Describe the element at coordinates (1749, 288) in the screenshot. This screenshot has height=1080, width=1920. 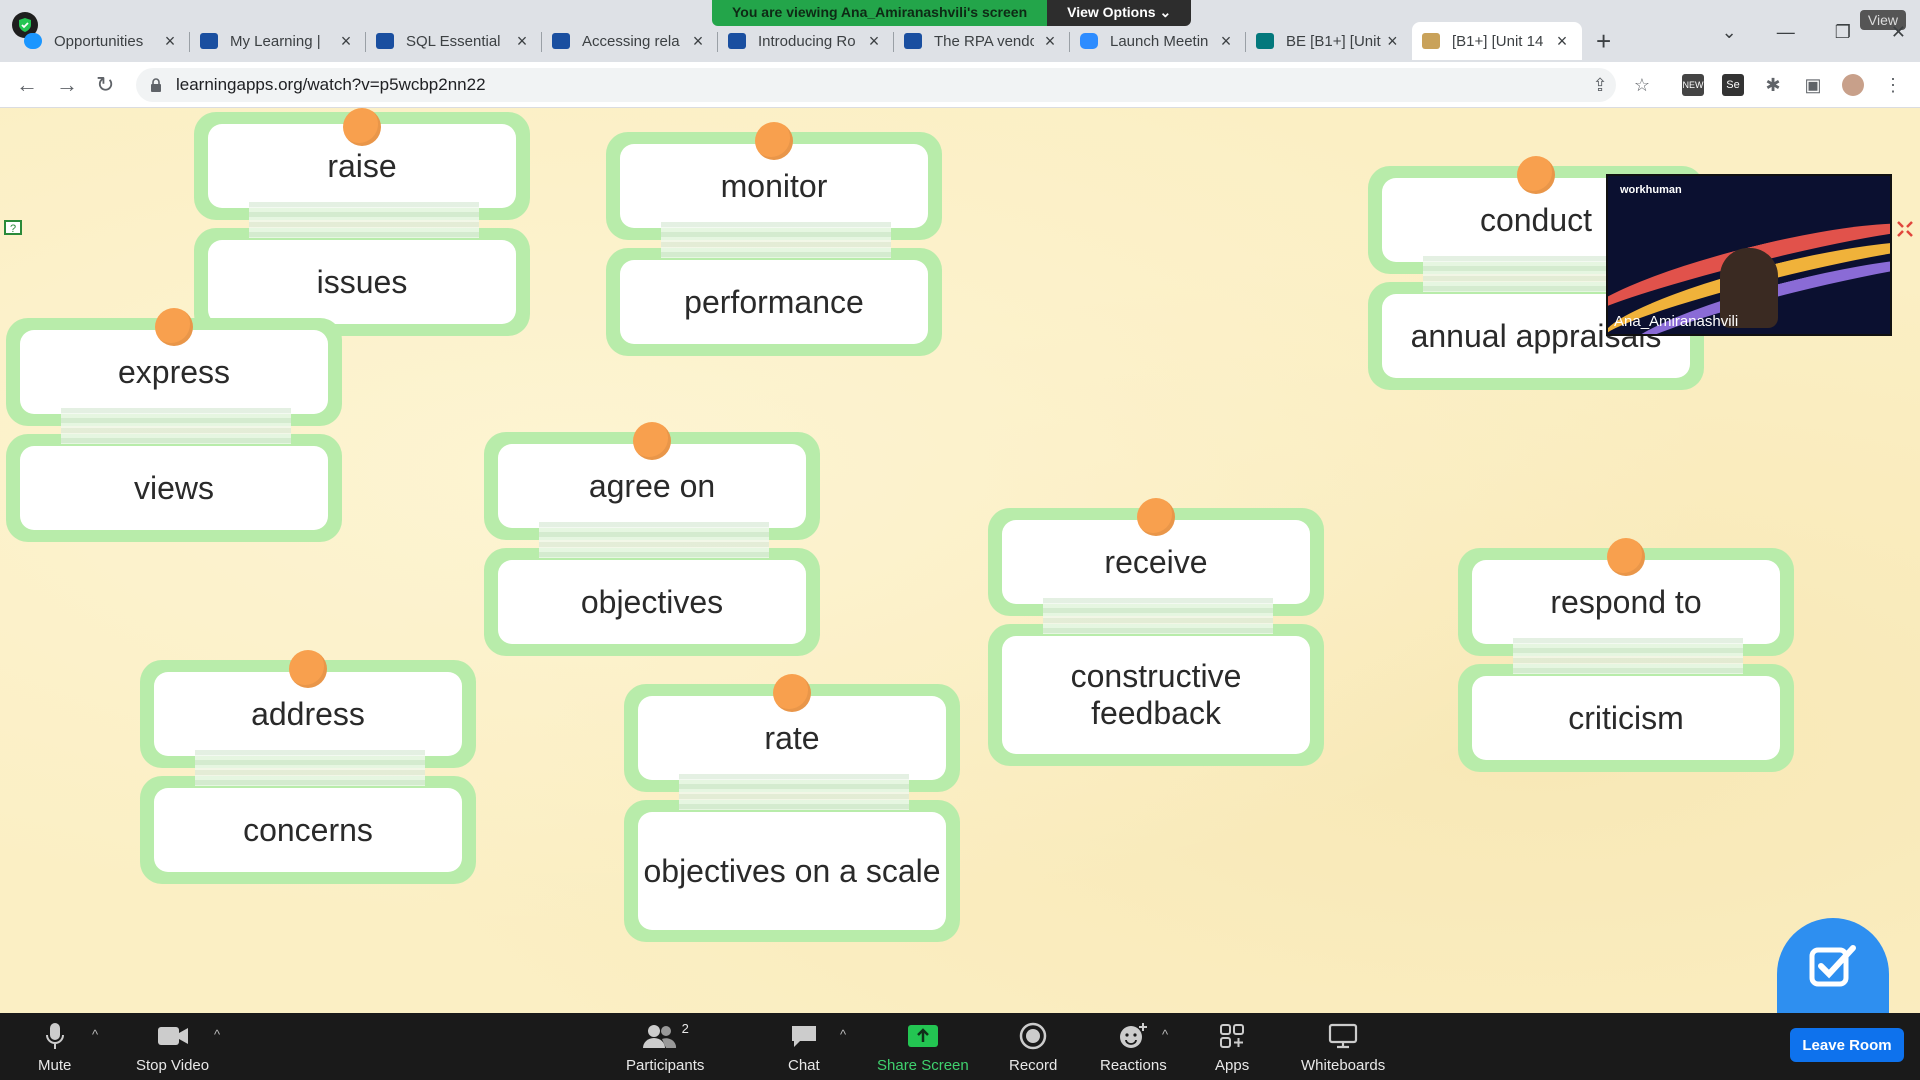
I see `participant-video-feed` at that location.